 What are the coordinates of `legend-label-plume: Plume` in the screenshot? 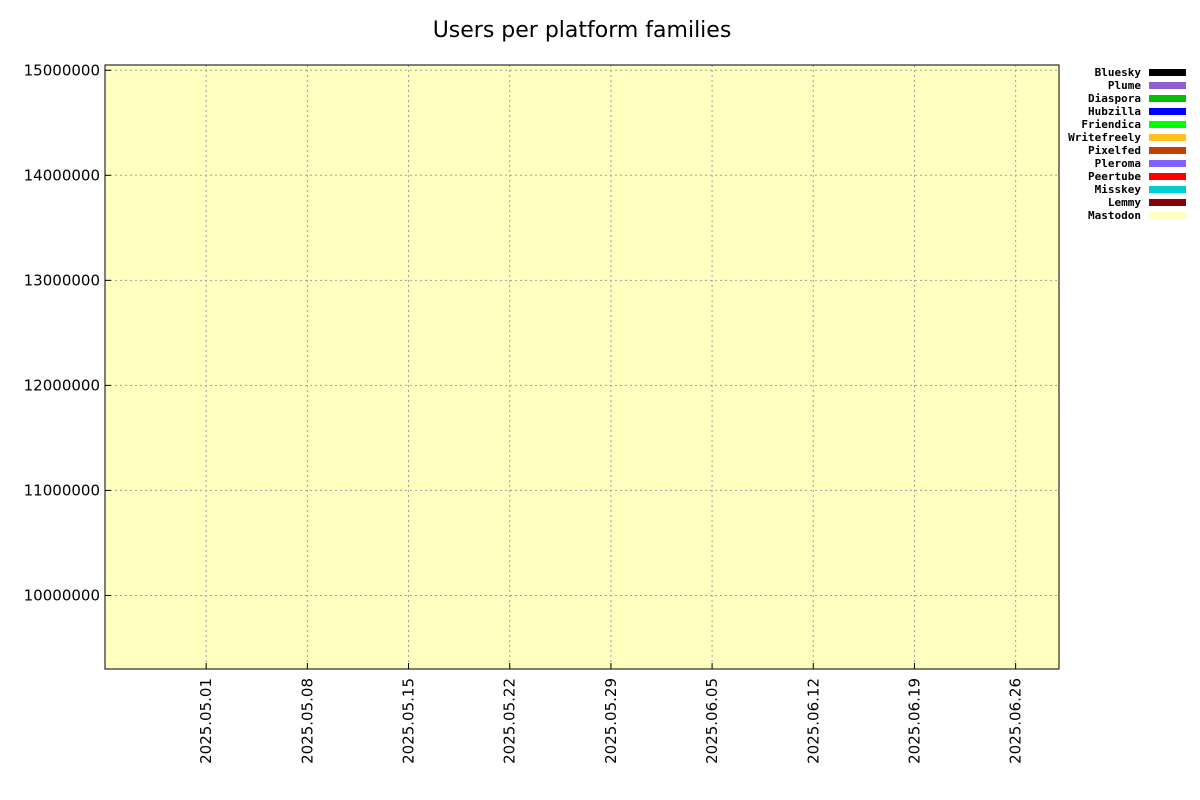 It's located at (1124, 85).